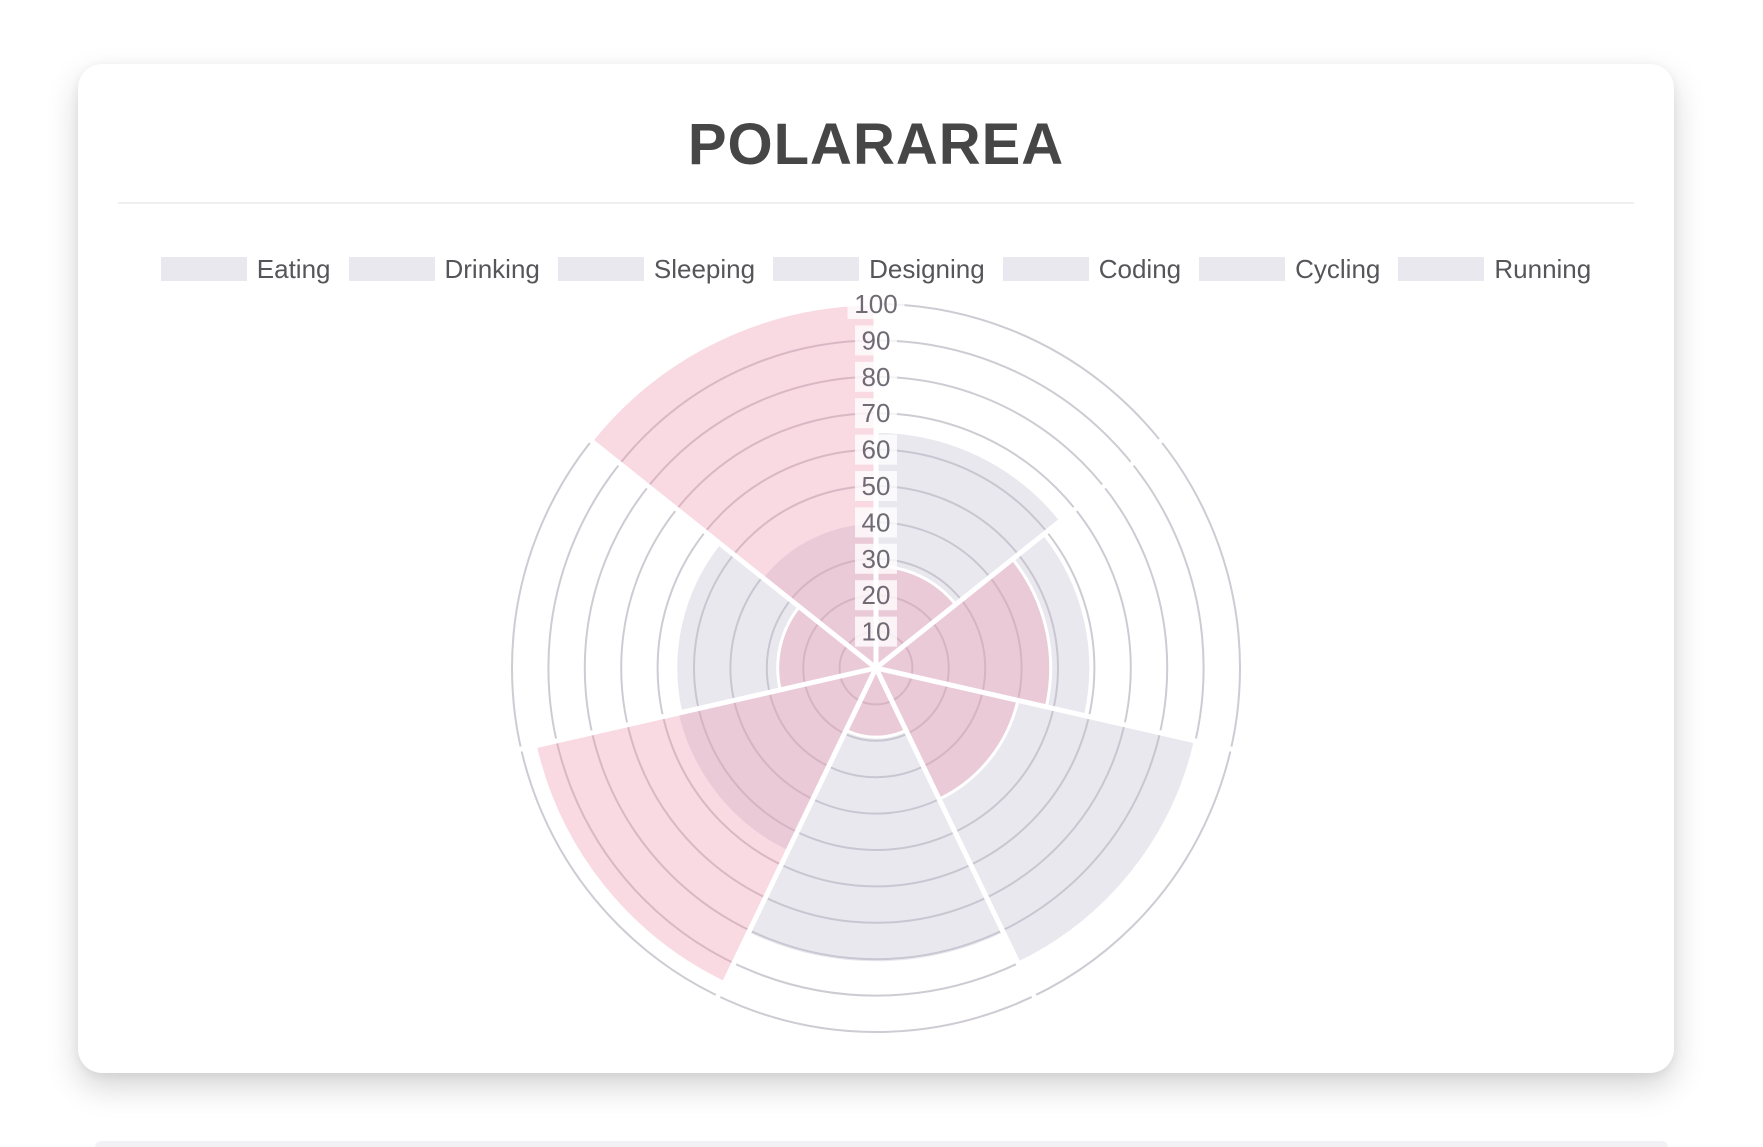  What do you see at coordinates (776, 760) in the screenshot?
I see `slice-gray-dataset-coding` at bounding box center [776, 760].